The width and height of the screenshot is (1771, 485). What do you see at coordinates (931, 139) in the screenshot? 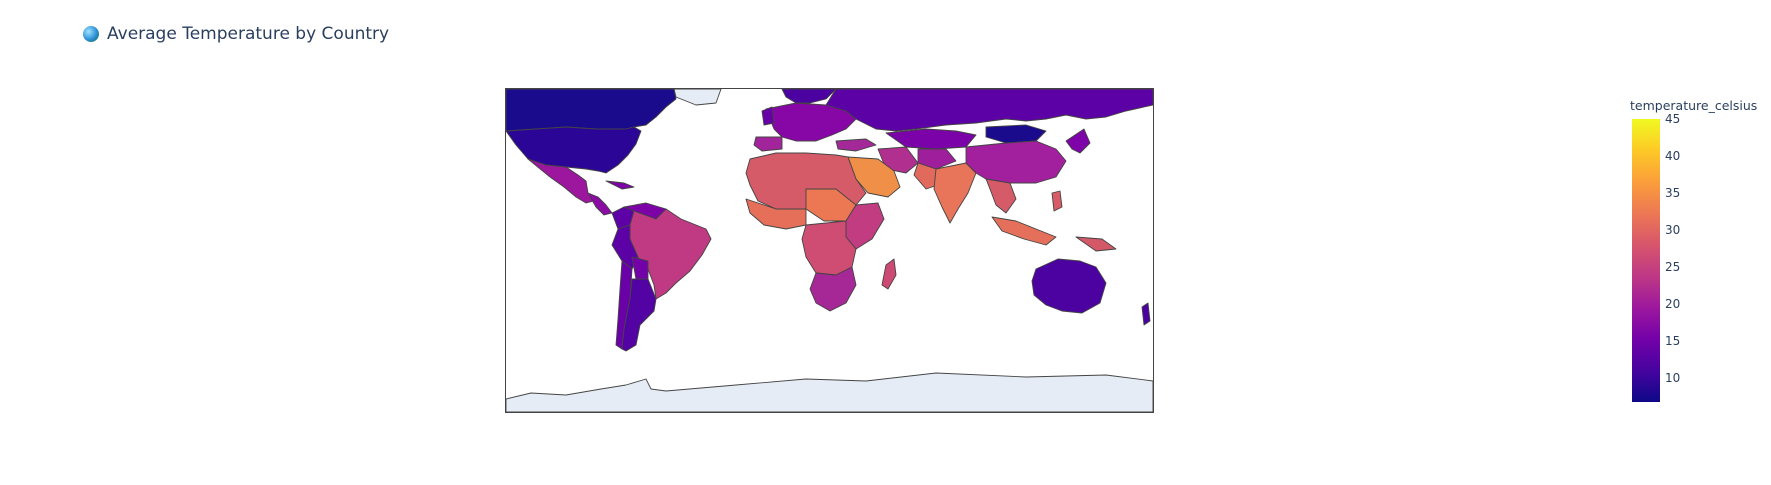
I see `country-kazakhstan` at bounding box center [931, 139].